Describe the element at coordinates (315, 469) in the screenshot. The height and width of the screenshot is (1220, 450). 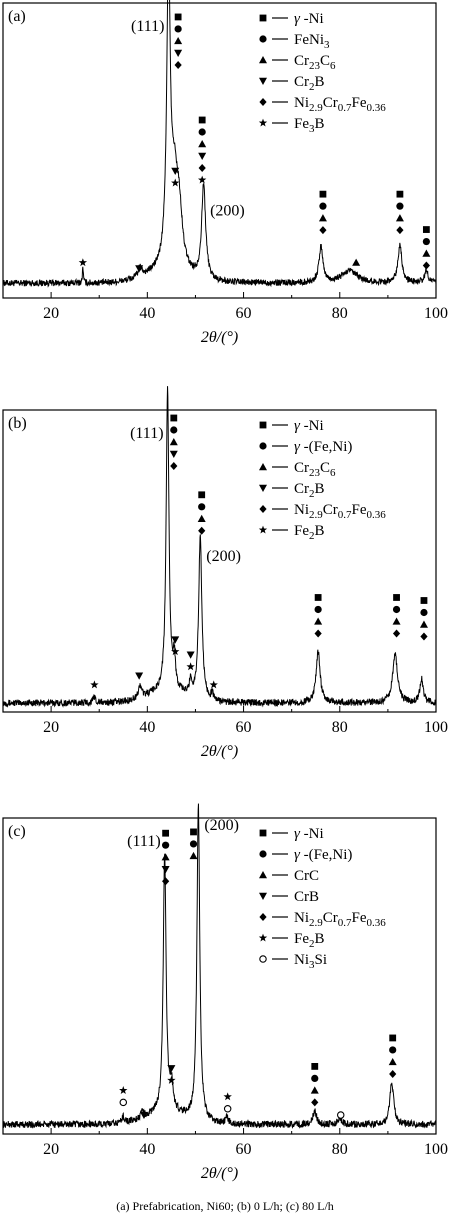
I see `legend-label: Cr23​C6​` at that location.